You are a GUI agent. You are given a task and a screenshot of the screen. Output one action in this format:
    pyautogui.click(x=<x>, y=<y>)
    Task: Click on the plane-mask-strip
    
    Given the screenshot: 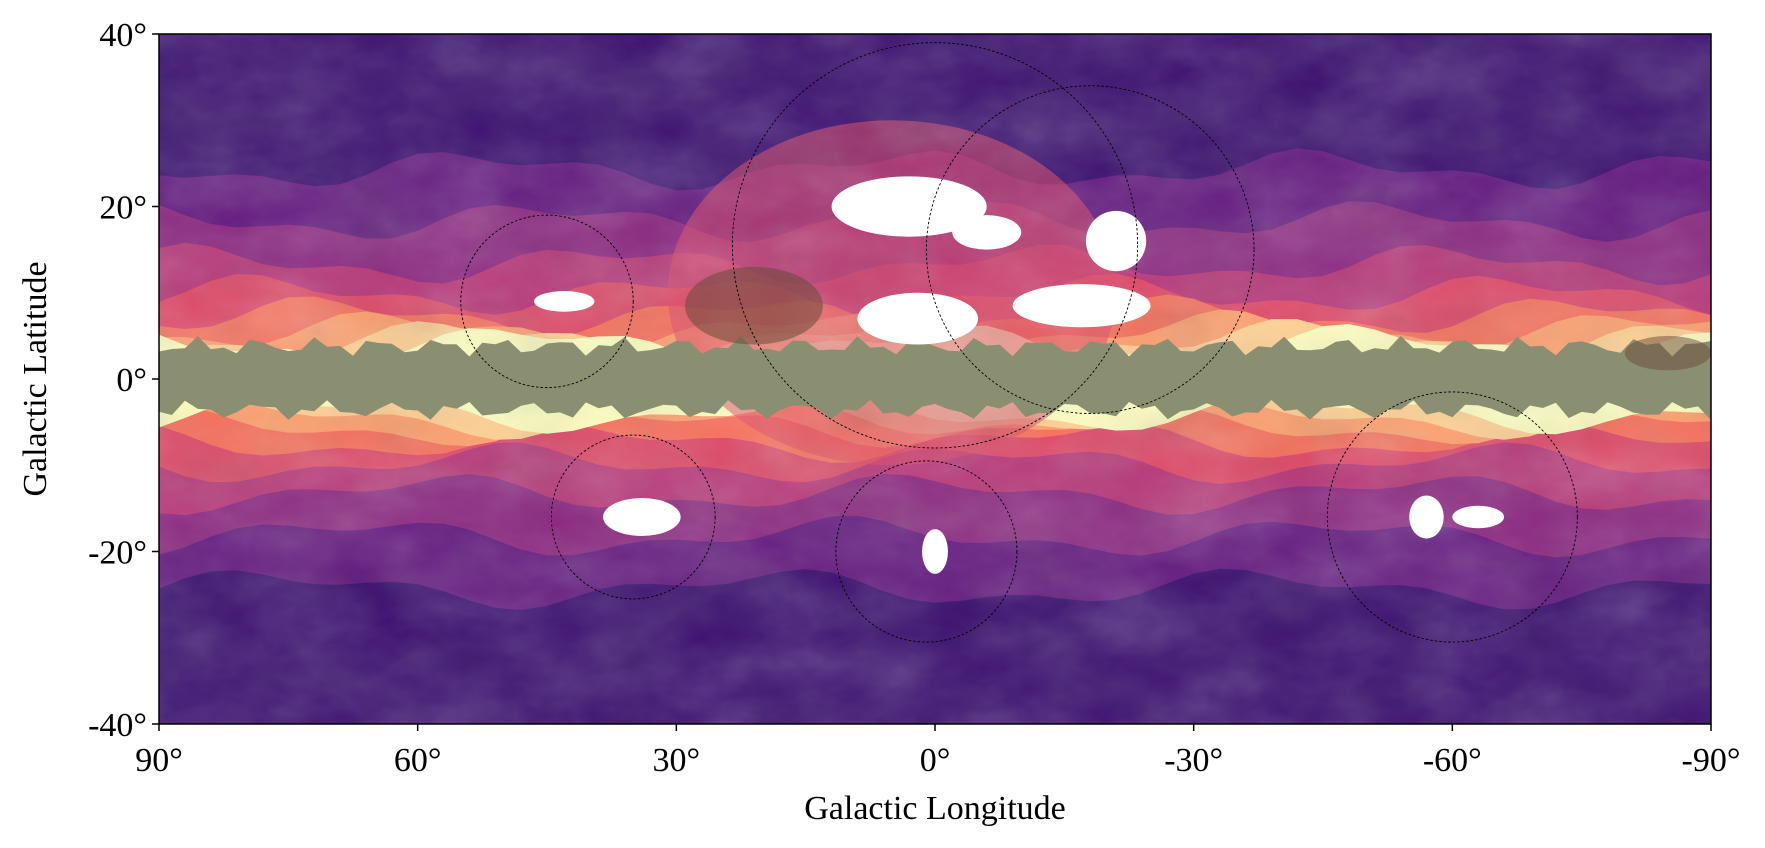 What is the action you would take?
    pyautogui.click(x=935, y=378)
    